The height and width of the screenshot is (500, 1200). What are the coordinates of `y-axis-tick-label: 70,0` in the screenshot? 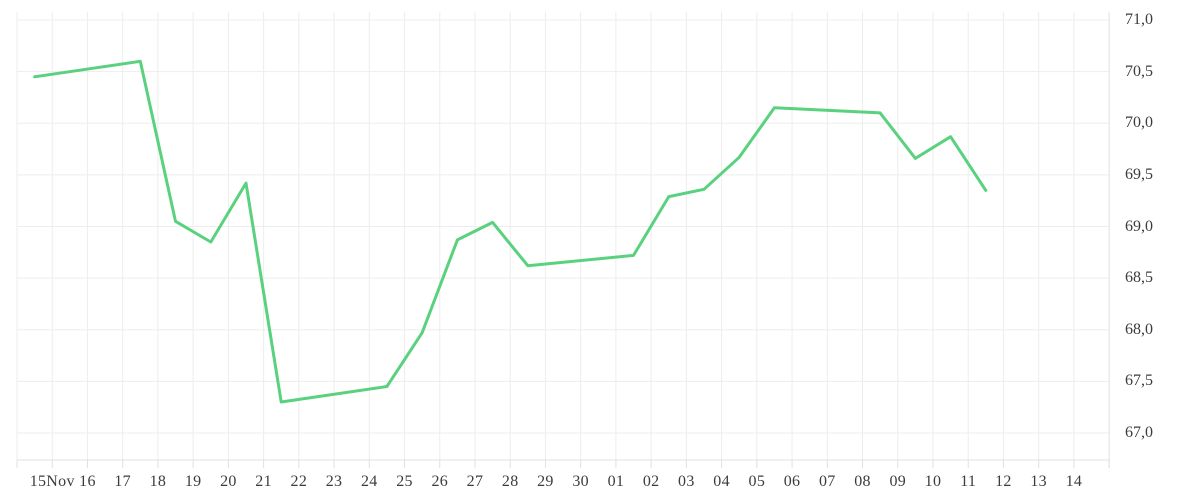 It's located at (1139, 123).